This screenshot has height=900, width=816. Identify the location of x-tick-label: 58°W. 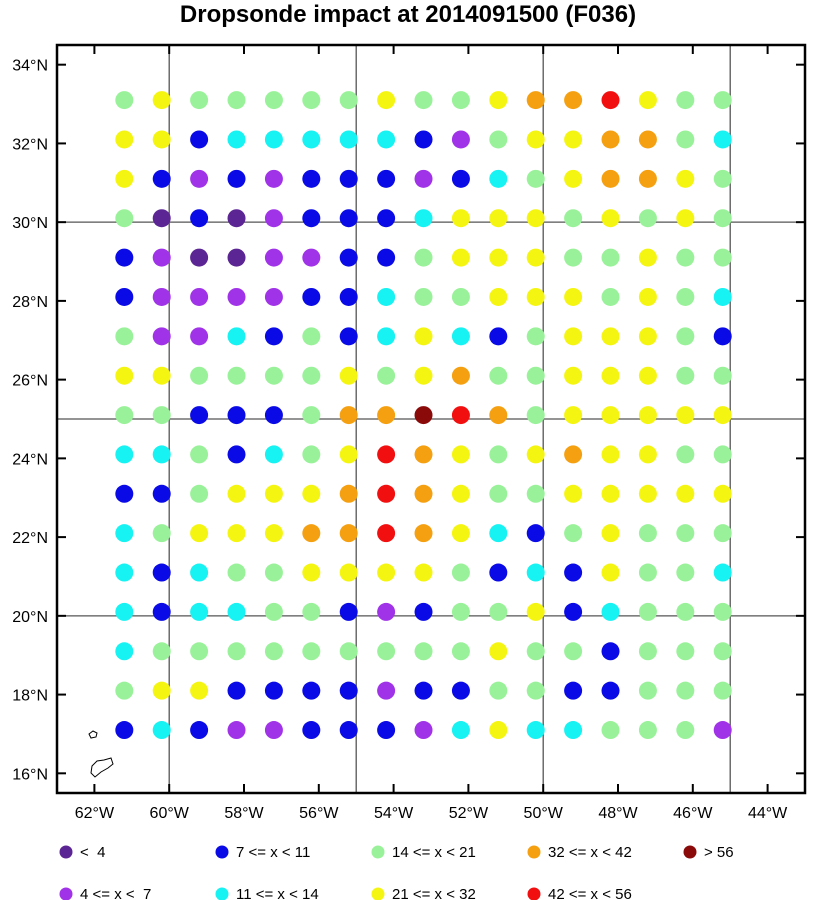
(244, 813).